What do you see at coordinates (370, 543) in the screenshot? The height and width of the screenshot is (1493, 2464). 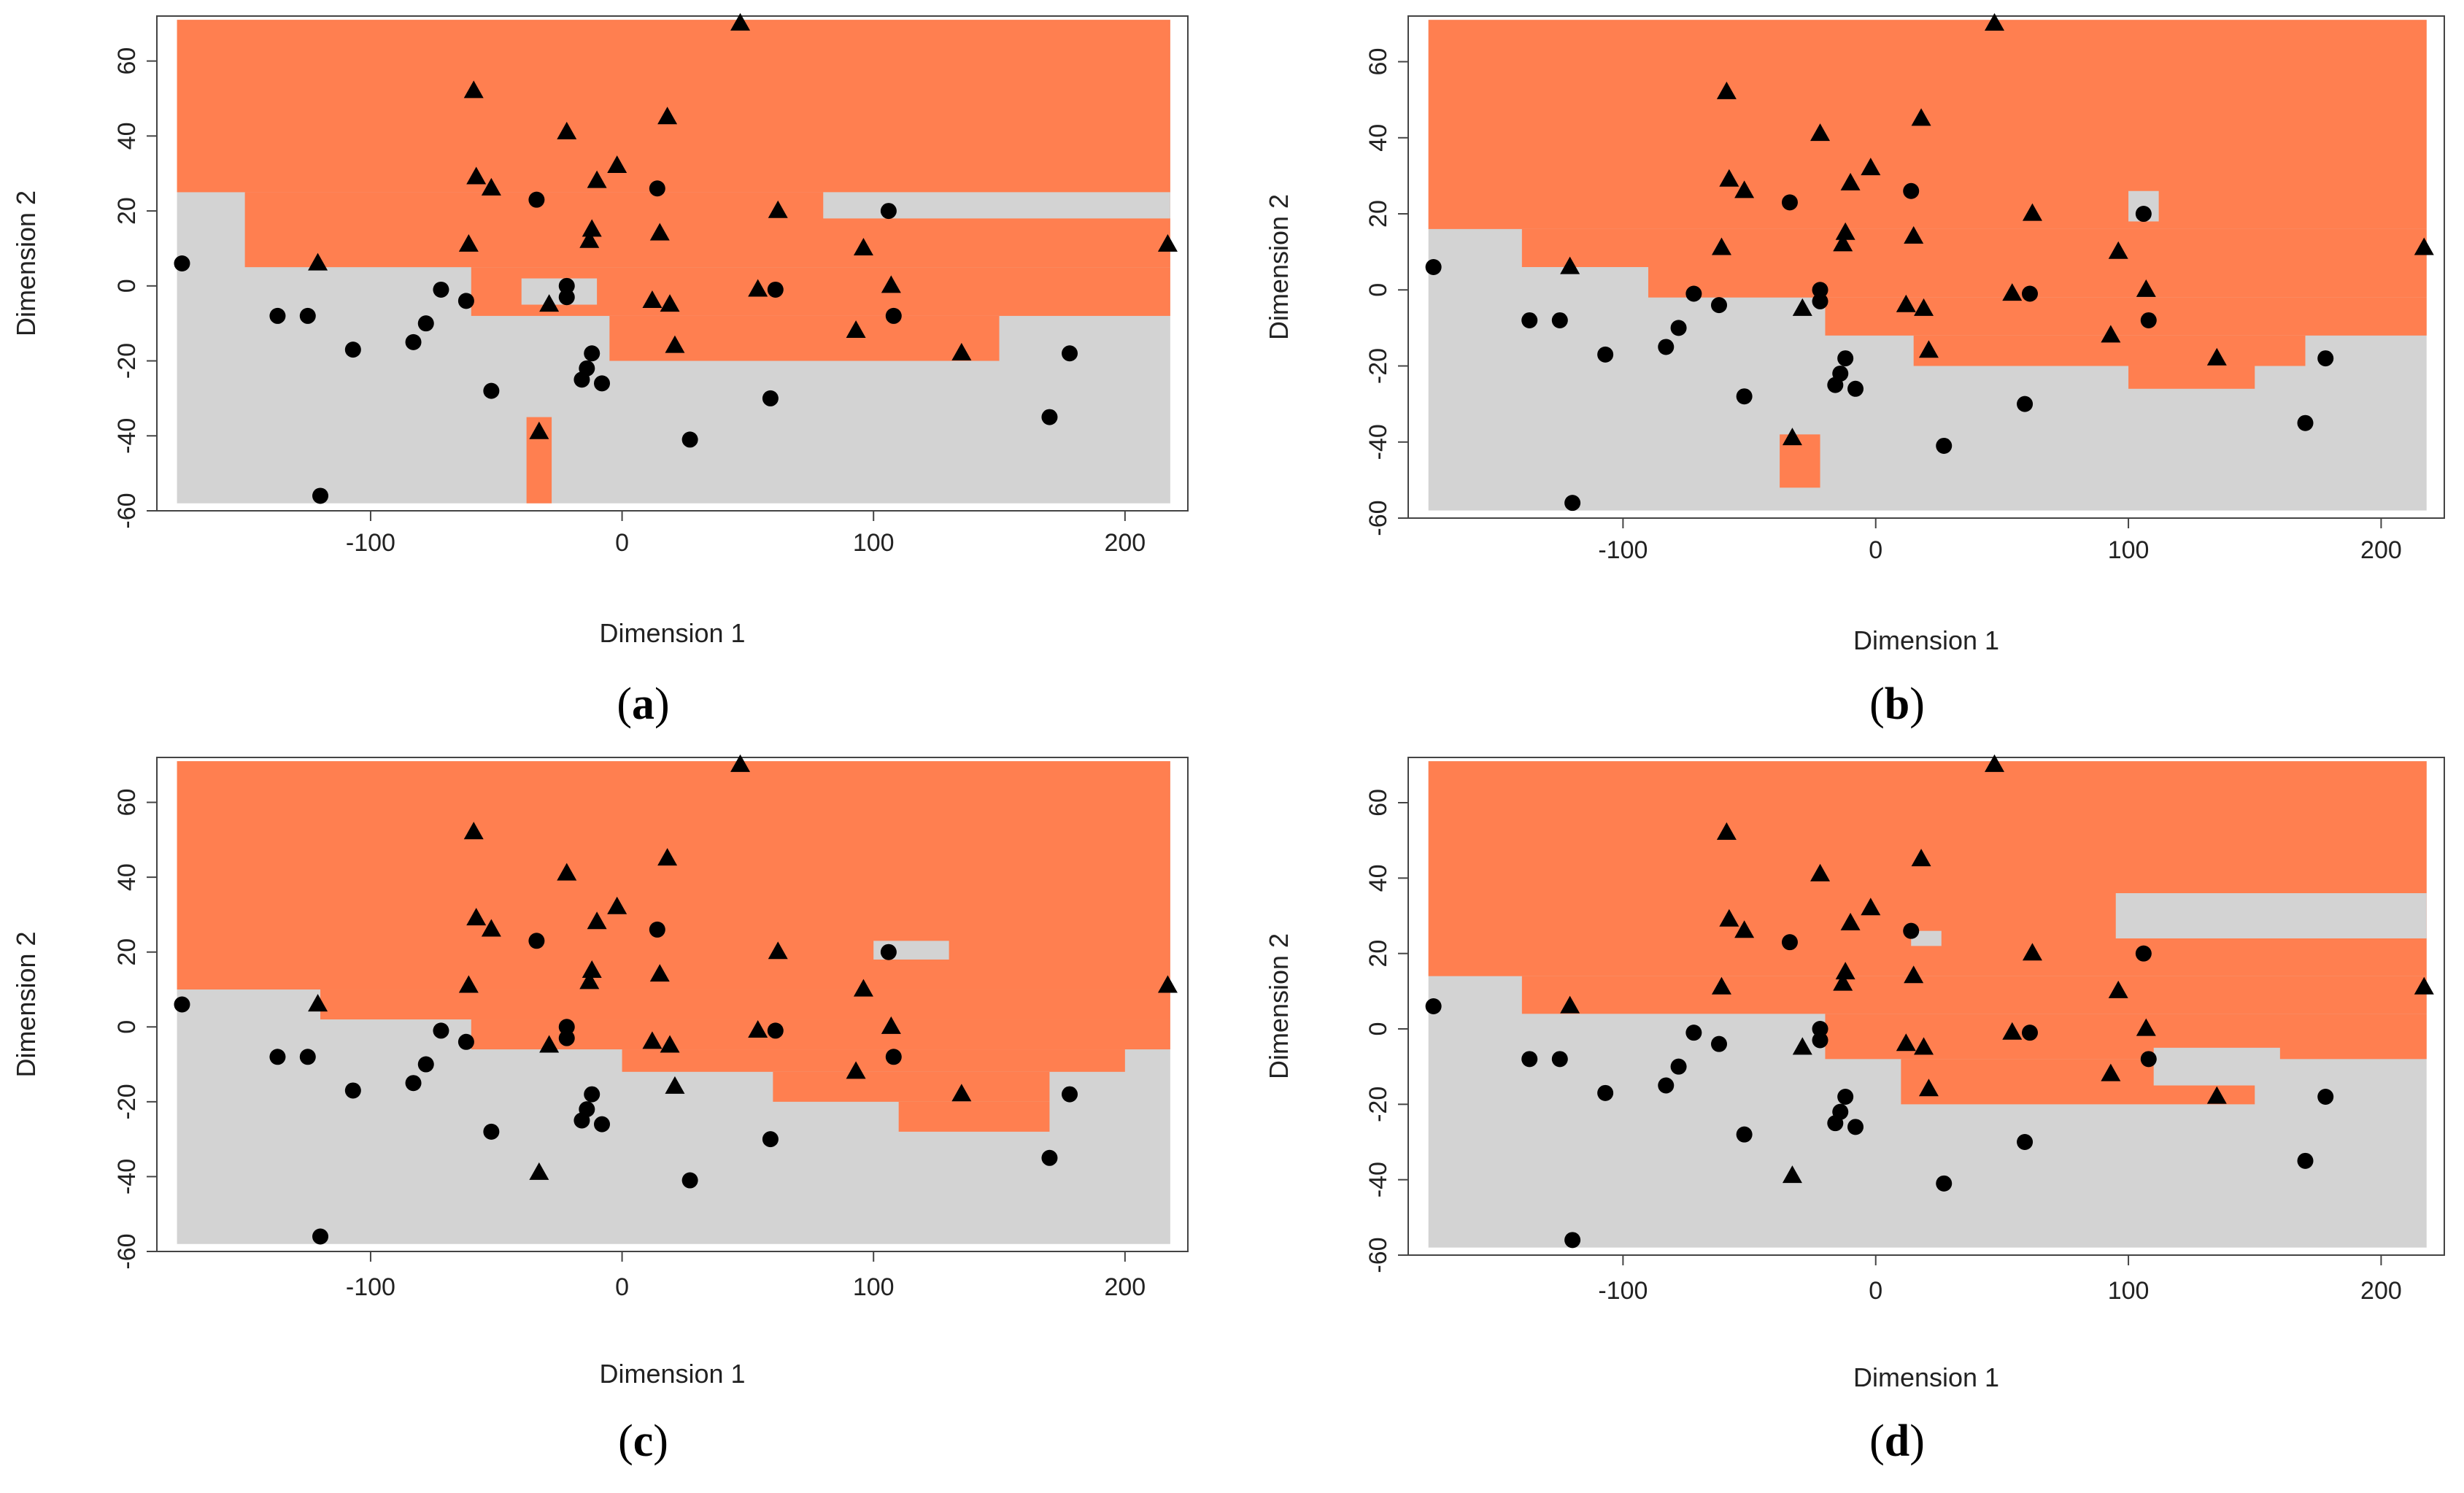 I see `x-tick-label: -100` at bounding box center [370, 543].